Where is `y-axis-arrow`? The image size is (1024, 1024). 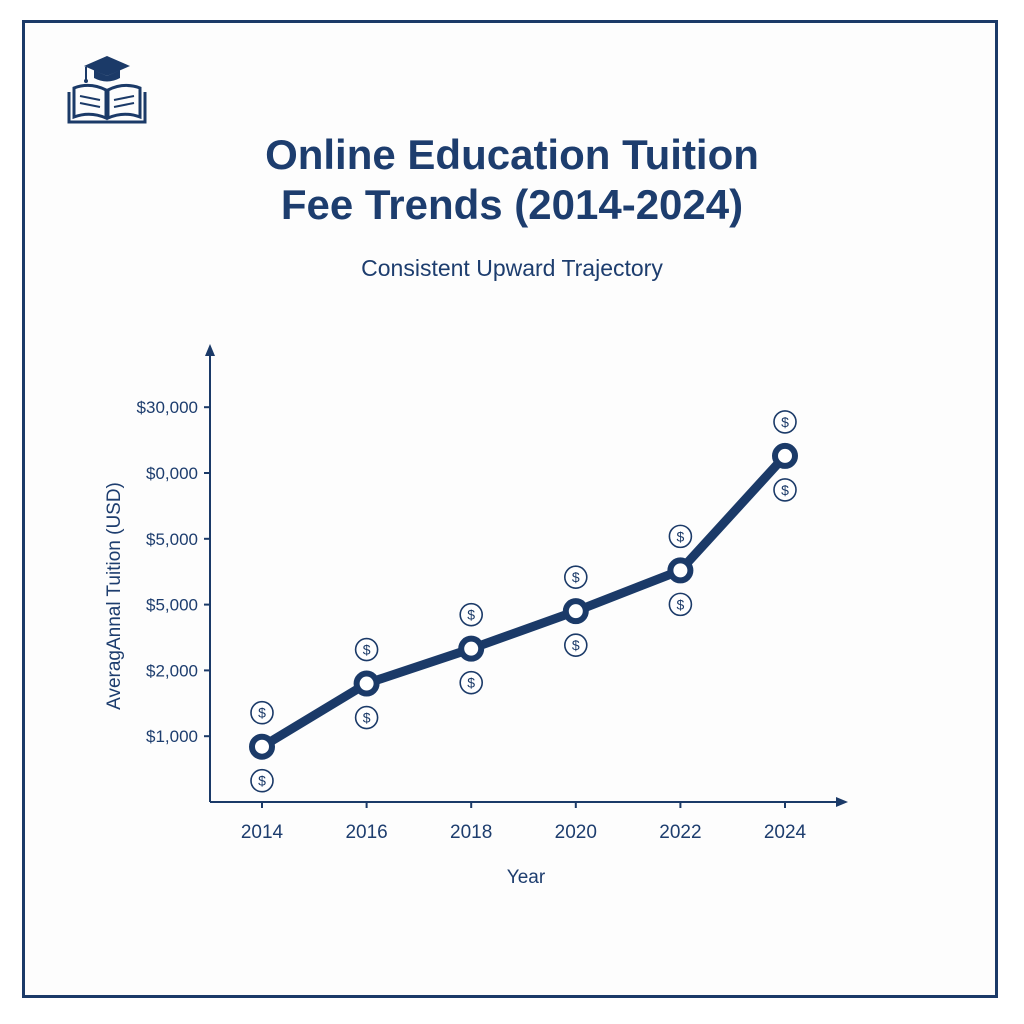 y-axis-arrow is located at coordinates (210, 350).